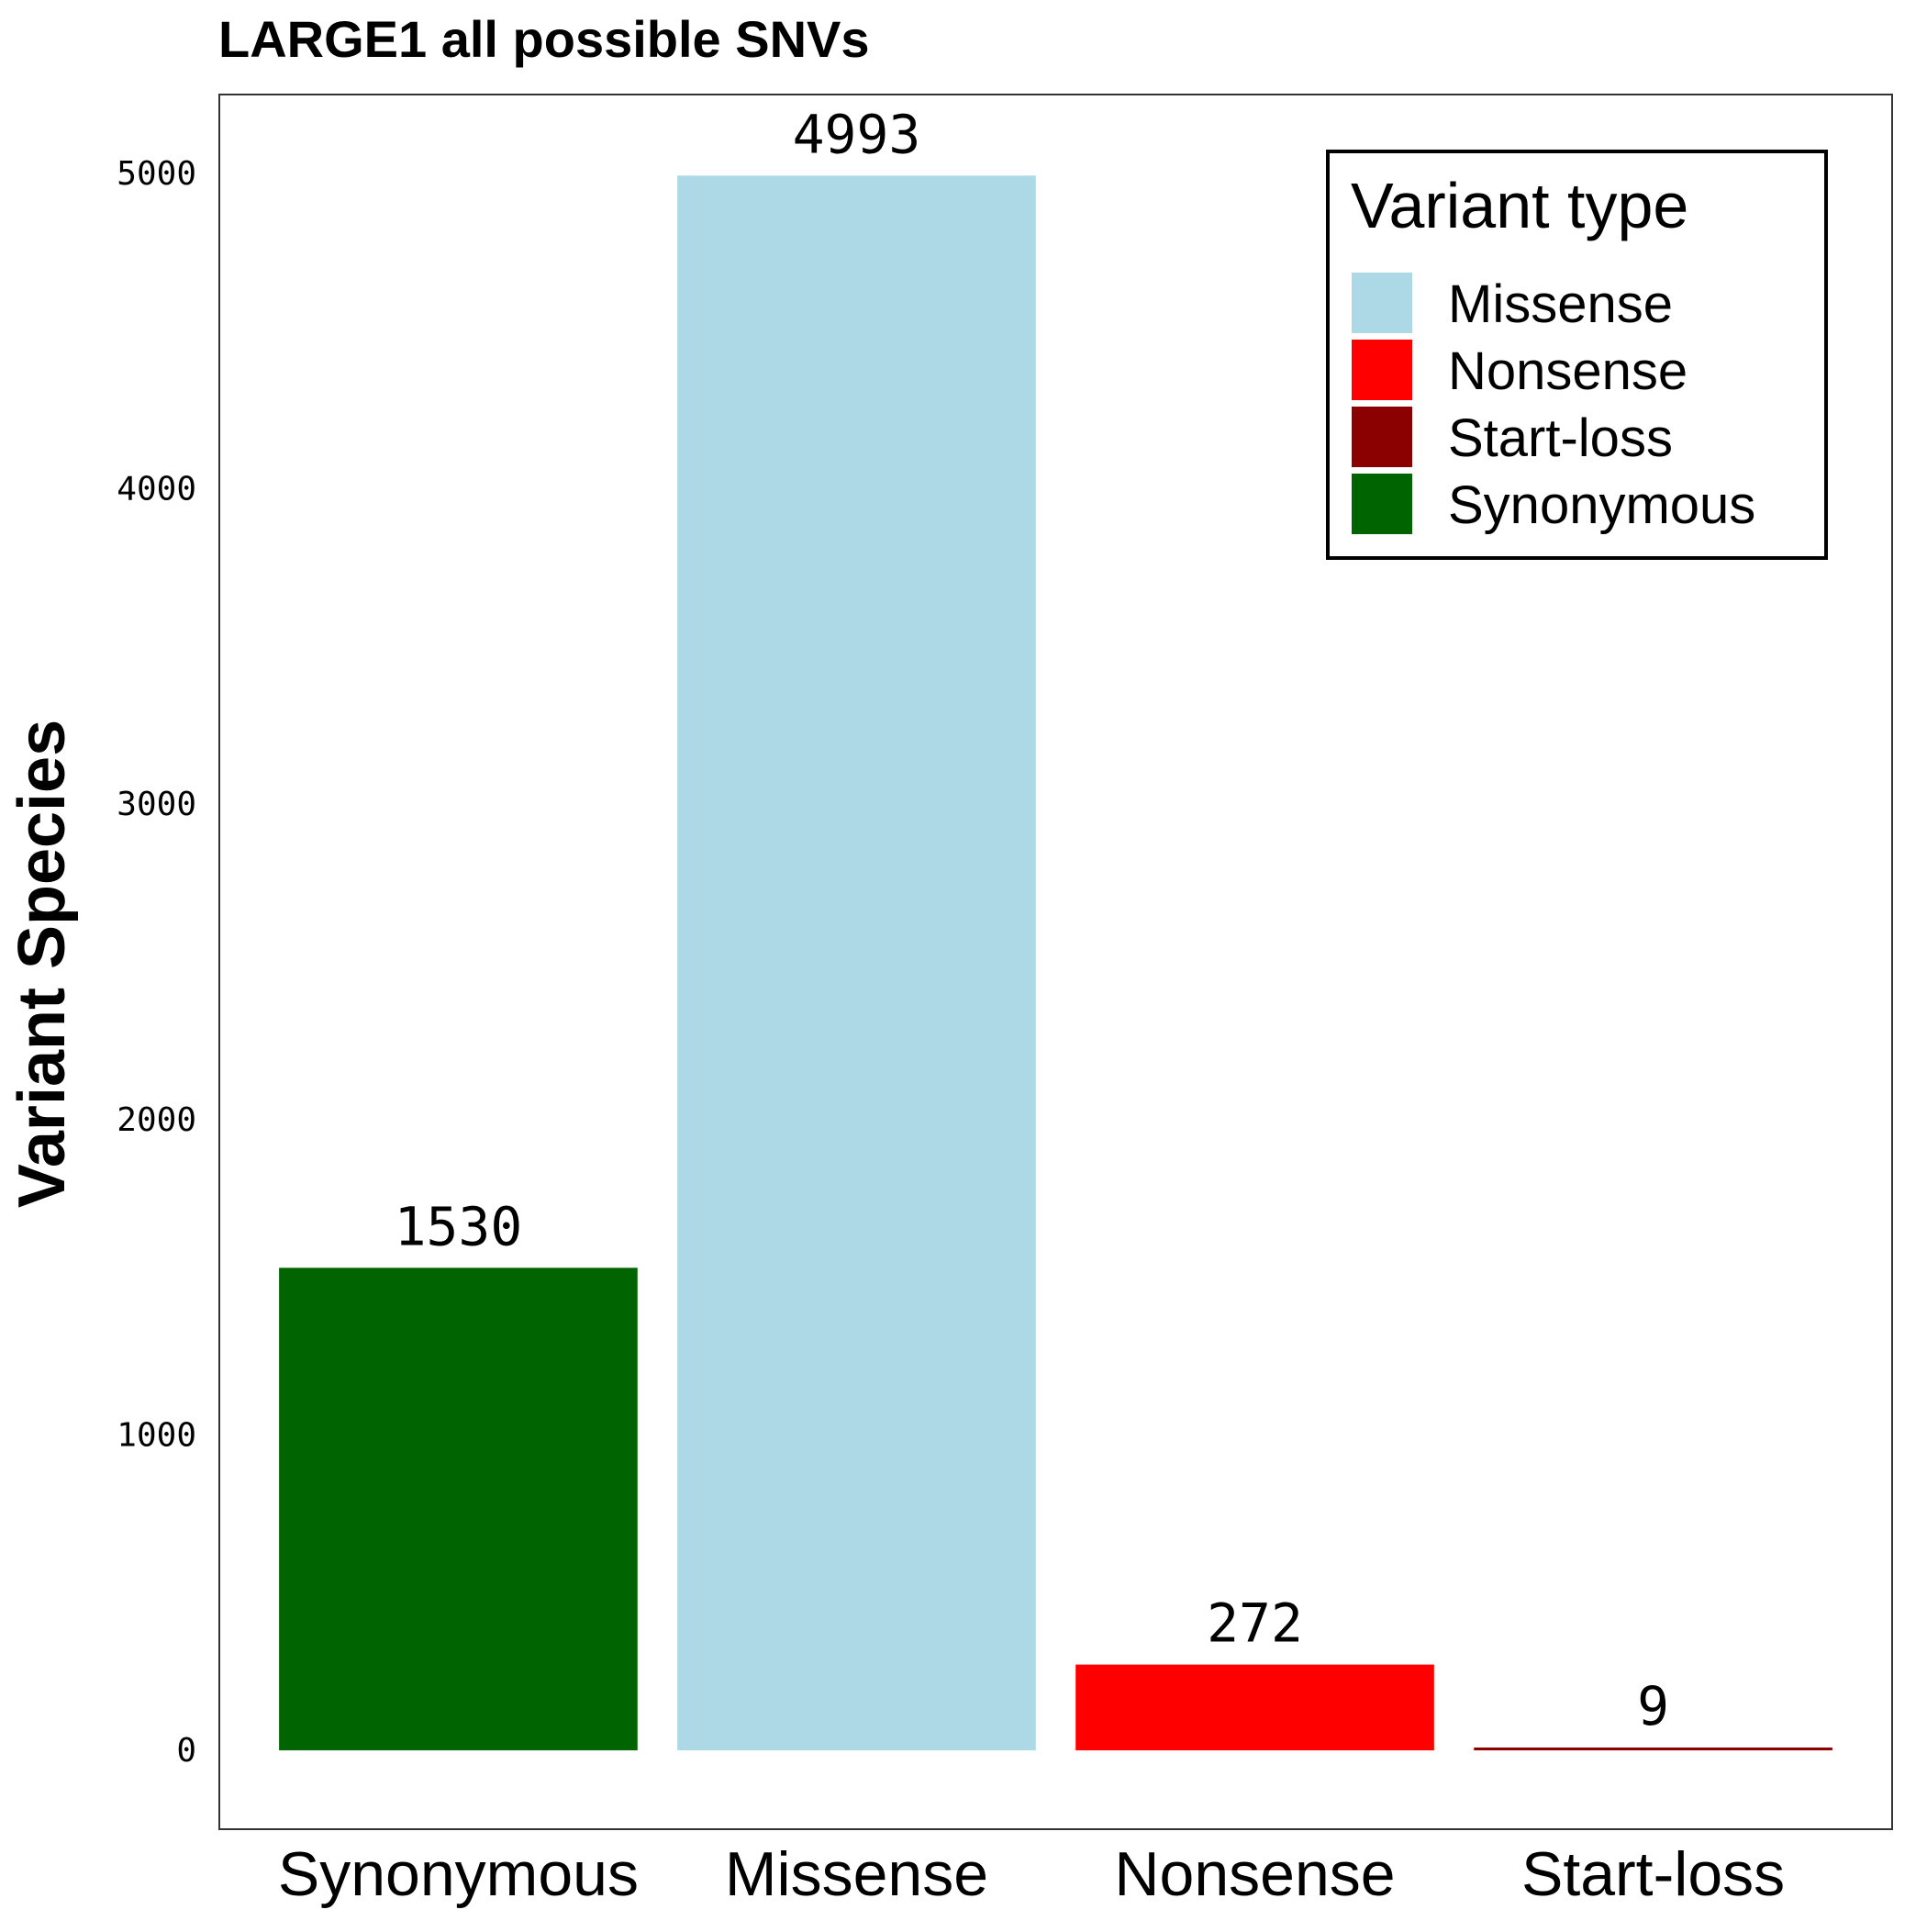 This screenshot has width=1927, height=1932. I want to click on legend-label-nonsense: Nonsense, so click(1568, 371).